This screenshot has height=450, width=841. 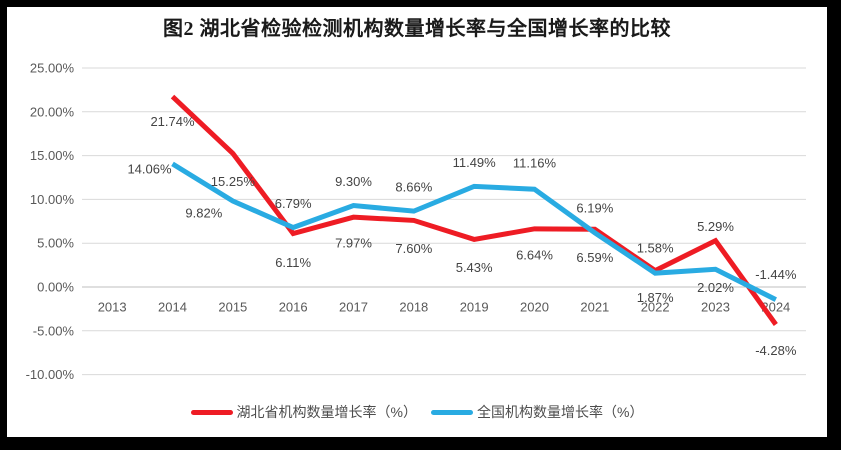 I want to click on x-axis-tick-label: 2015, so click(x=232, y=307).